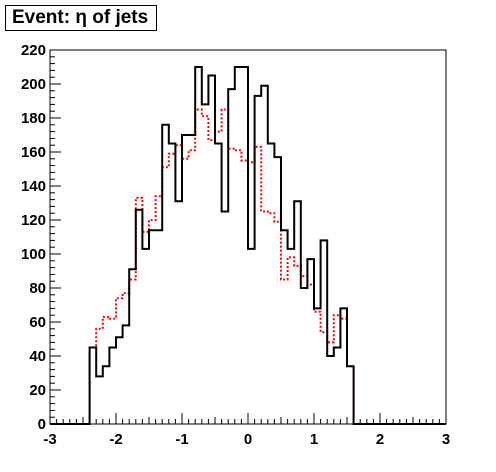 The width and height of the screenshot is (496, 472). Describe the element at coordinates (33, 220) in the screenshot. I see `y-tick-label: 120` at that location.